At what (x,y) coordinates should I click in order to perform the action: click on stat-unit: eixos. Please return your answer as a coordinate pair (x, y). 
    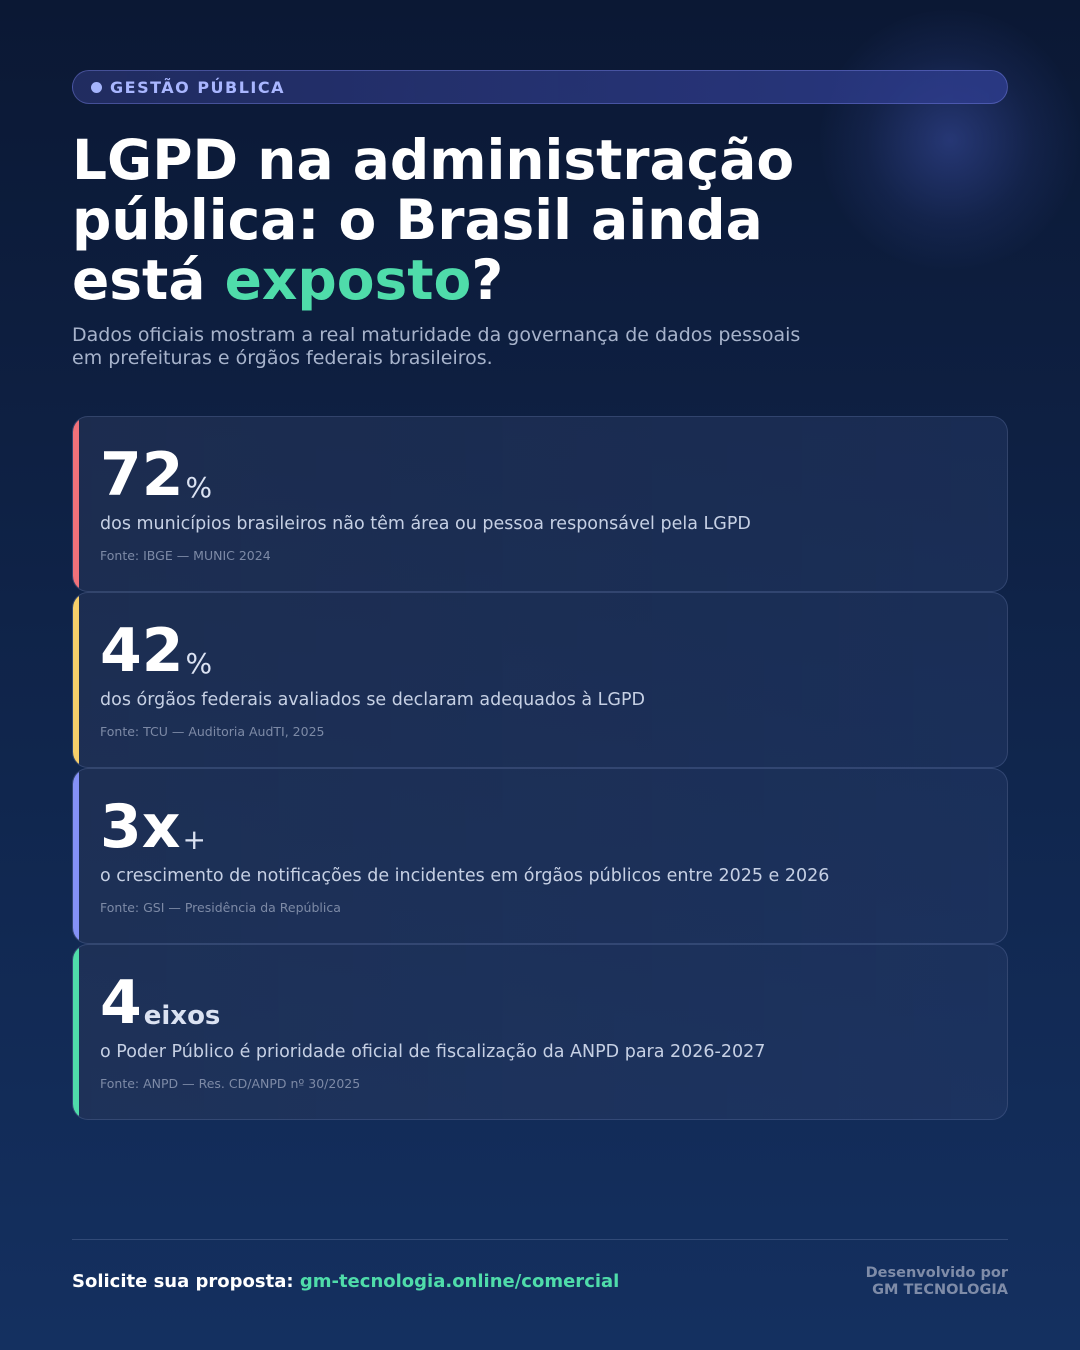
    Looking at the image, I should click on (182, 1016).